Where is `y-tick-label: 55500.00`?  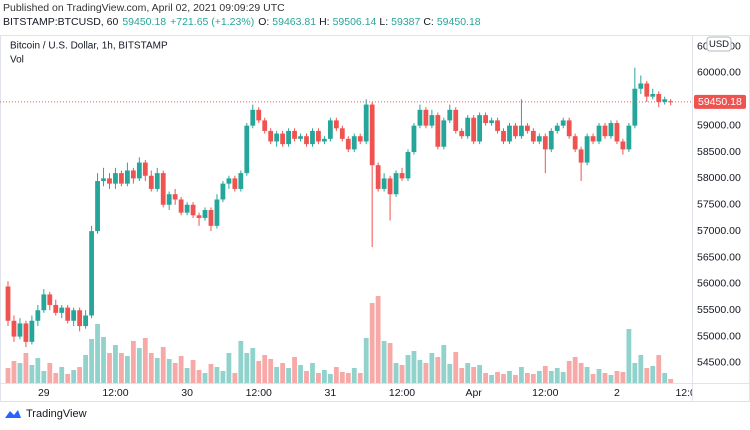 y-tick-label: 55500.00 is located at coordinates (719, 310).